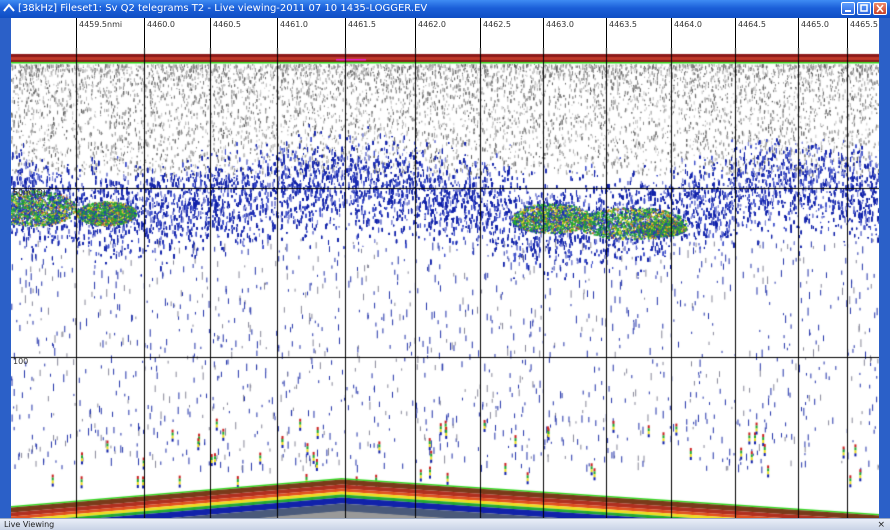  What do you see at coordinates (227, 24) in the screenshot?
I see `ruler-label: 4460.5` at bounding box center [227, 24].